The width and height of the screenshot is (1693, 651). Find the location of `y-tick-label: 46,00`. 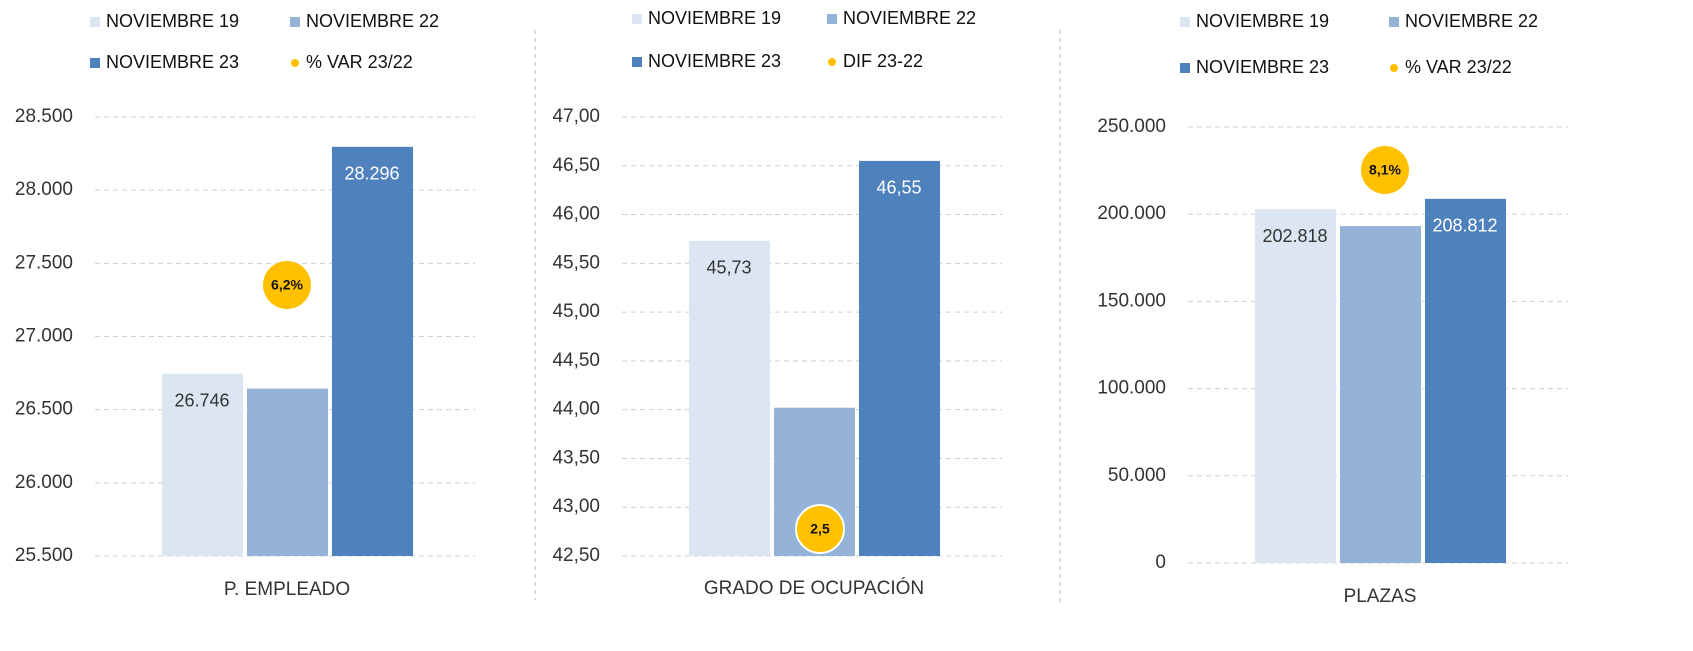

y-tick-label: 46,00 is located at coordinates (576, 214).